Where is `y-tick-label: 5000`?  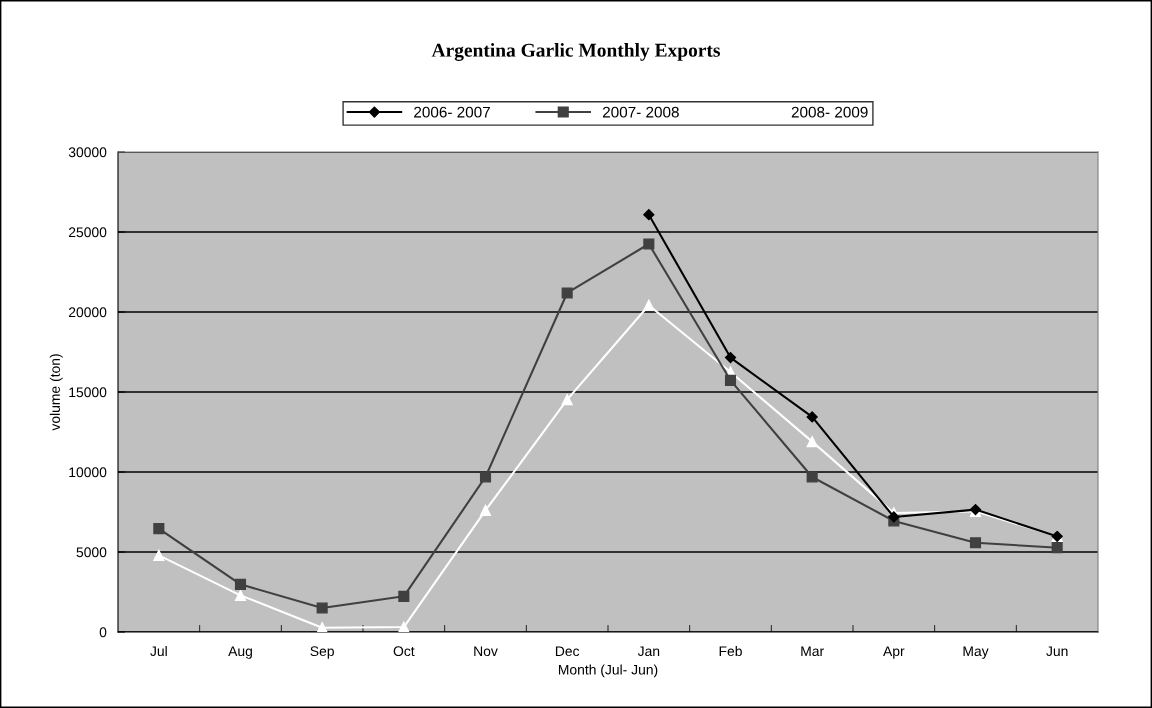 y-tick-label: 5000 is located at coordinates (91, 552).